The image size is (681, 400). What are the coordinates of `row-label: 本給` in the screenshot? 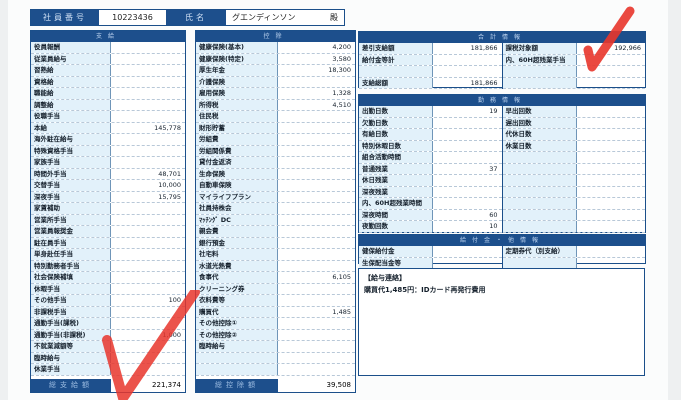 It's located at (71, 127).